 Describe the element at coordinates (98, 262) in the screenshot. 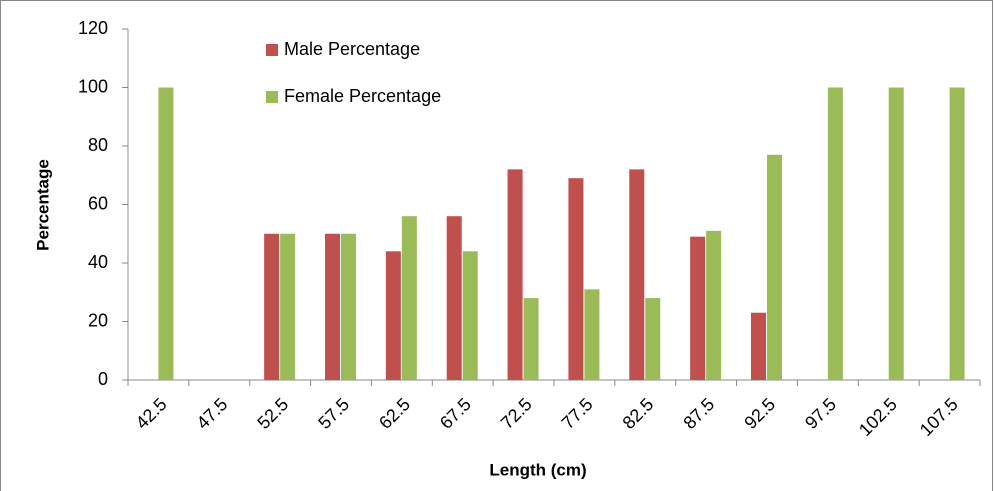

I see `y-tick-label: 40` at that location.